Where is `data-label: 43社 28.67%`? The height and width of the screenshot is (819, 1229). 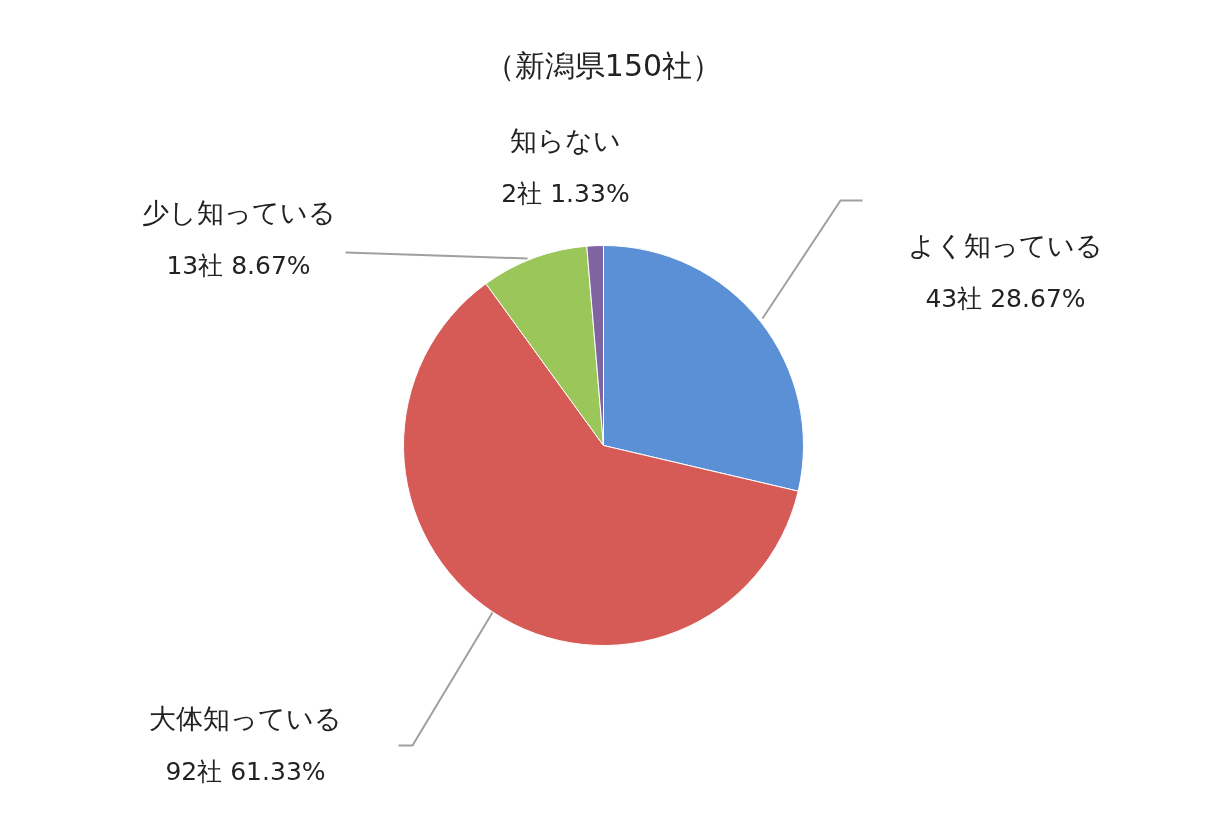 data-label: 43社 28.67% is located at coordinates (1005, 298).